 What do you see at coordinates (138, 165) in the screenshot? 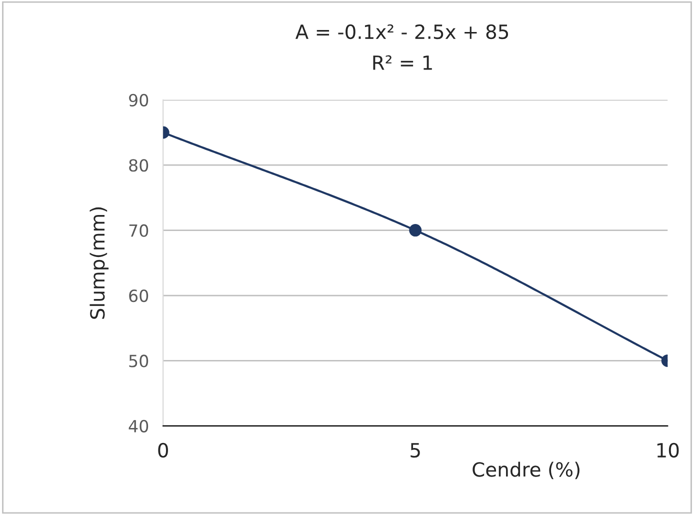
I see `y-tick-label: 80` at bounding box center [138, 165].